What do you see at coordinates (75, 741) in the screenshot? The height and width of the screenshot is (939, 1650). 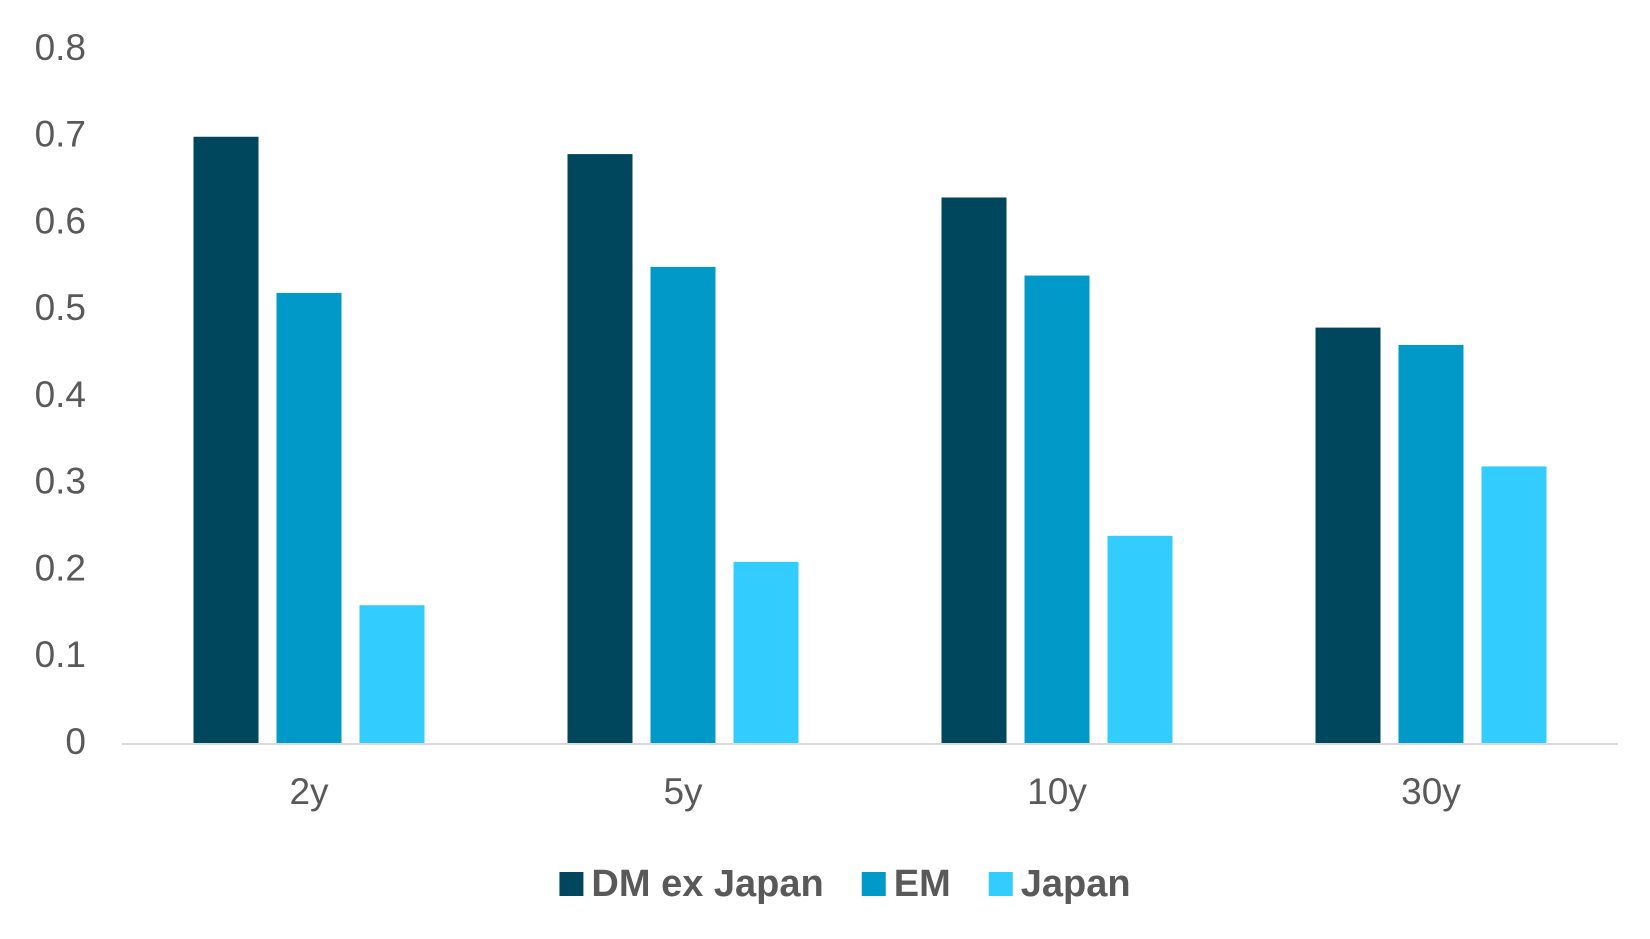 I see `y-tick-label: 0` at bounding box center [75, 741].